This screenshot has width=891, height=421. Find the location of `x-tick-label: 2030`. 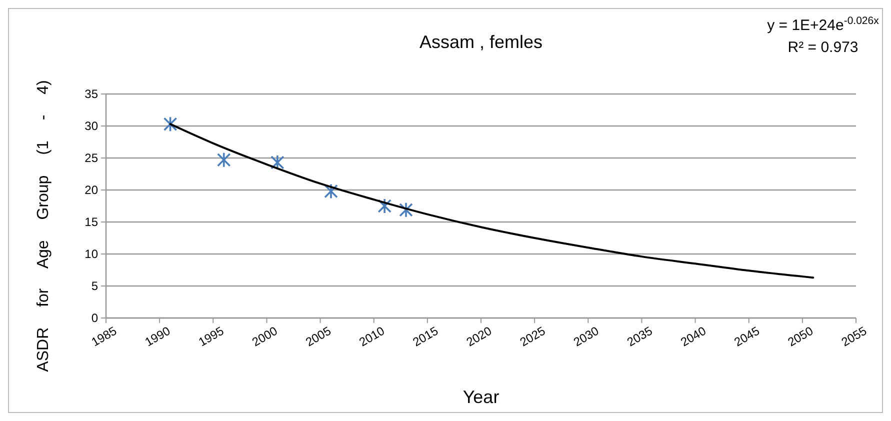

x-tick-label: 2030 is located at coordinates (586, 337).